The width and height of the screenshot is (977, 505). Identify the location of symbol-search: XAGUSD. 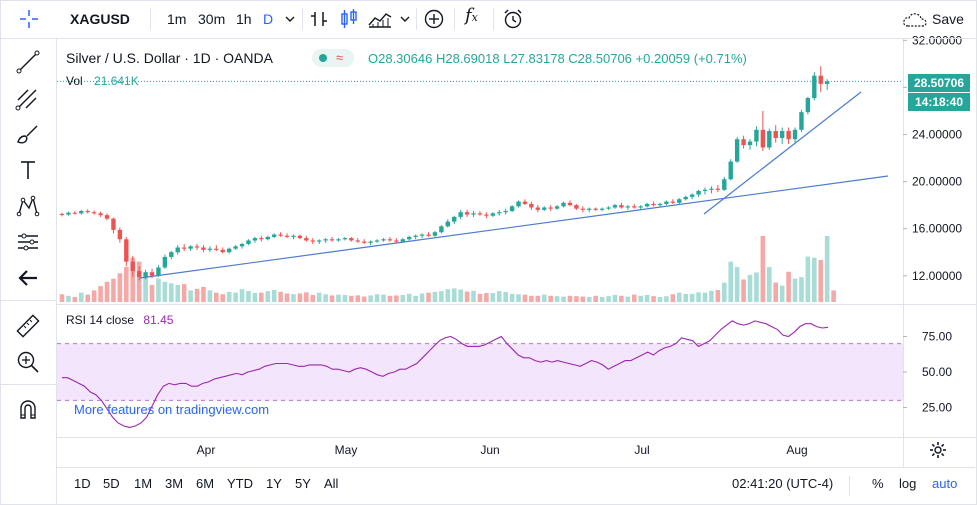
(100, 19).